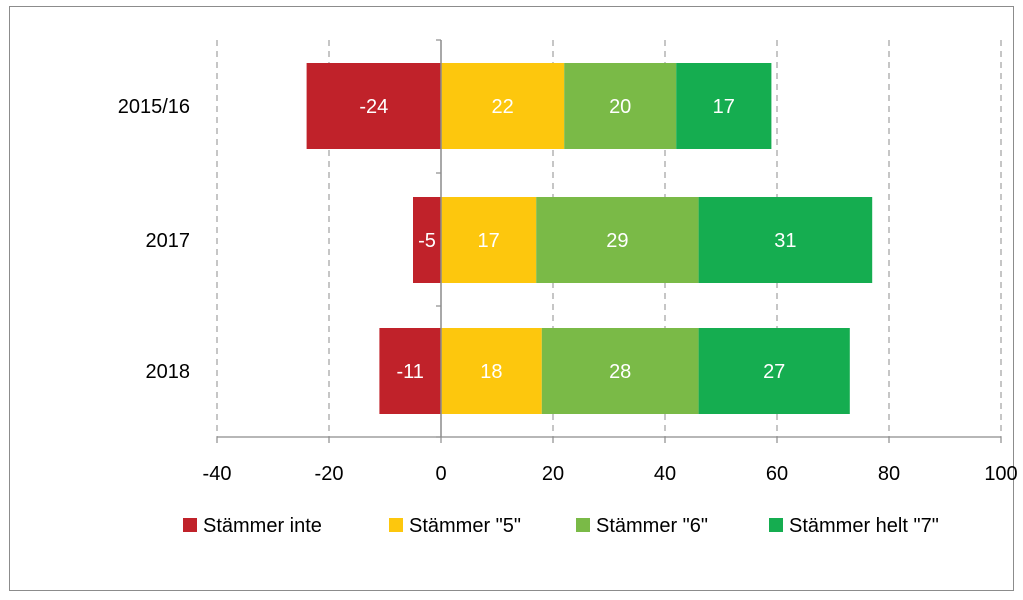 This screenshot has height=600, width=1023. I want to click on data-label: 22, so click(502, 107).